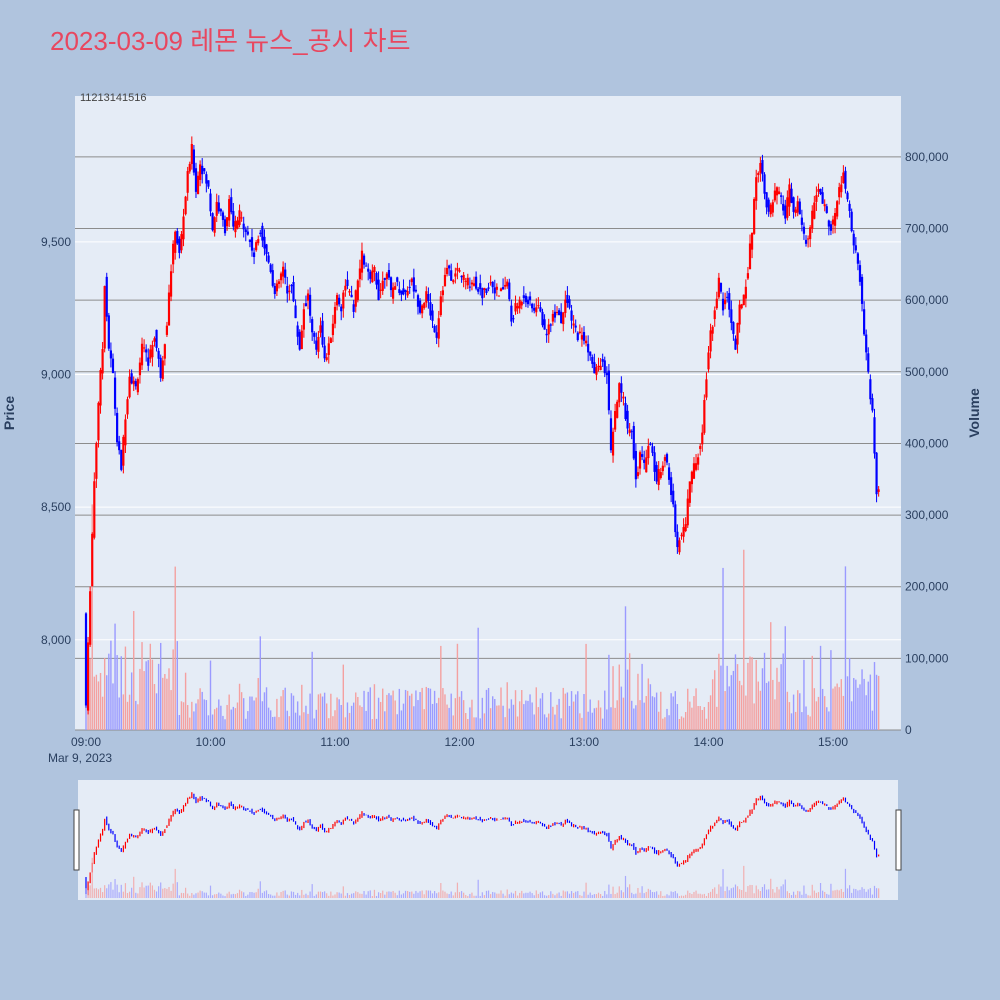  I want to click on range-slider-preview, so click(482, 845).